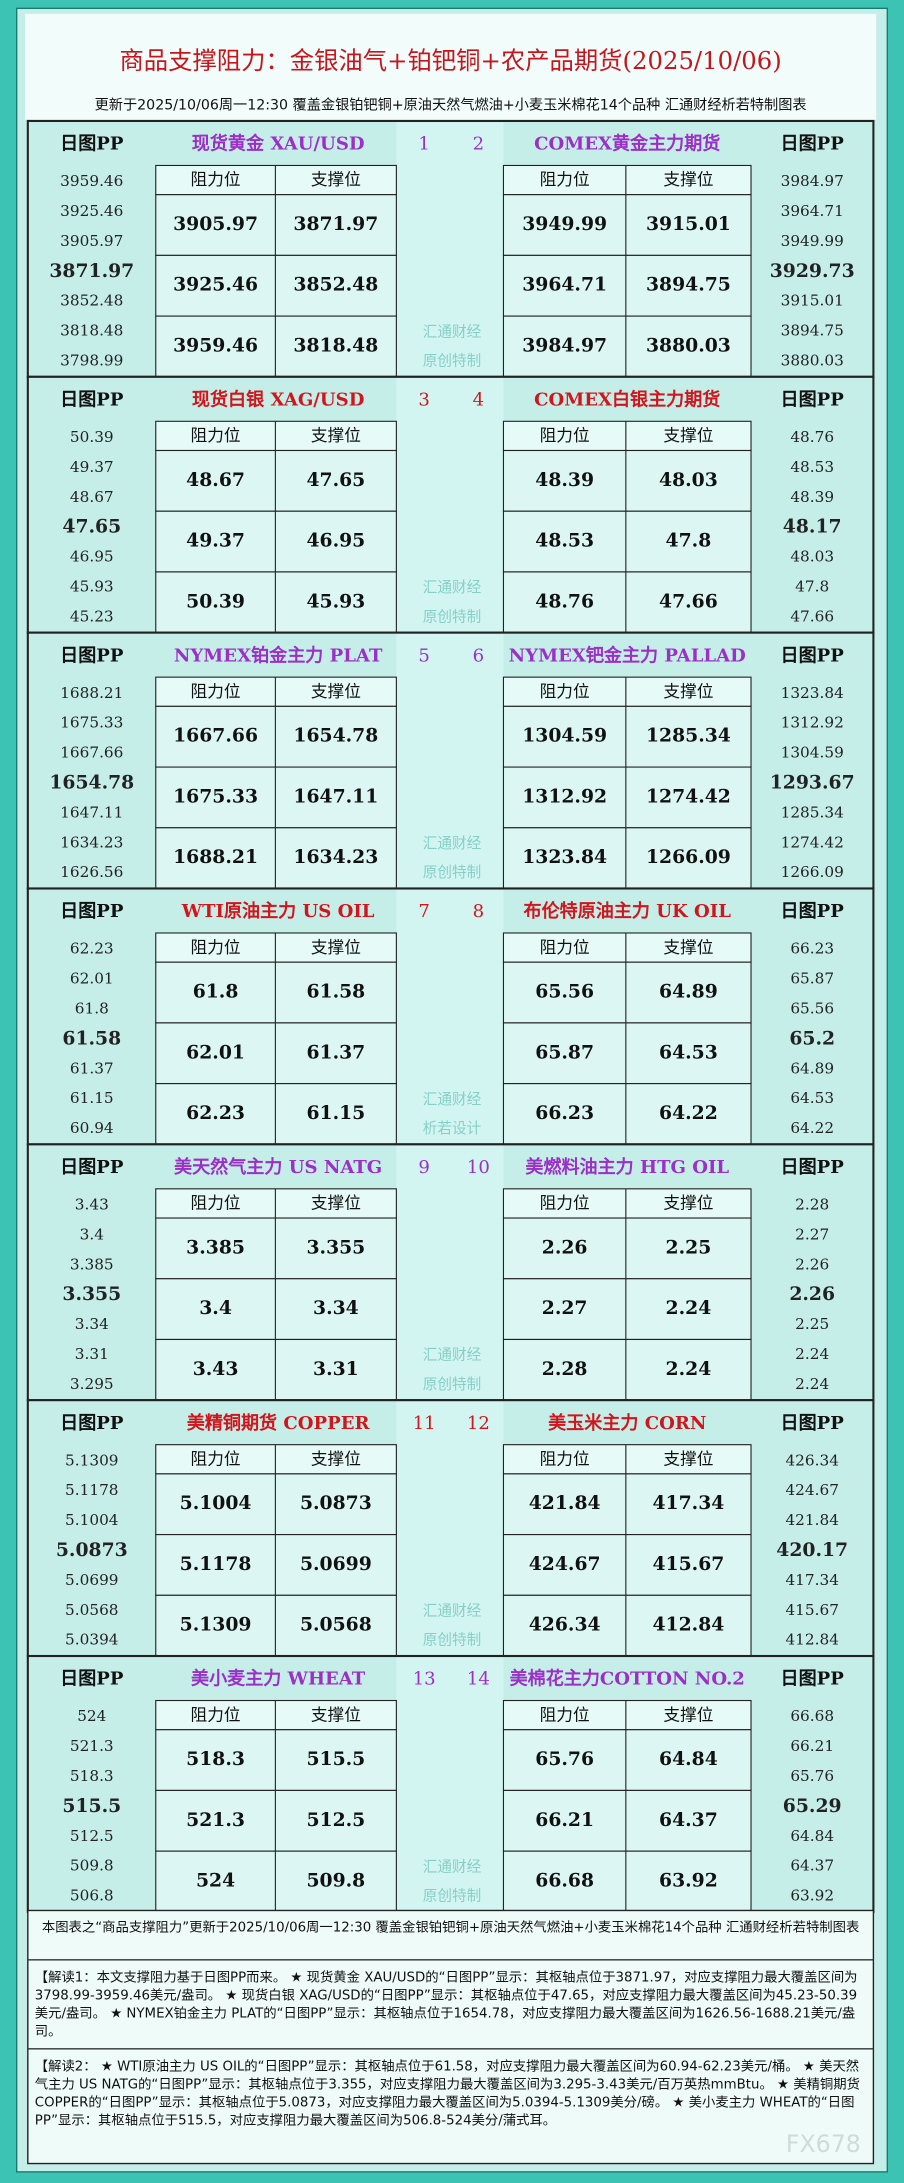  What do you see at coordinates (91, 1460) in the screenshot?
I see `pp-value: 5.1309` at bounding box center [91, 1460].